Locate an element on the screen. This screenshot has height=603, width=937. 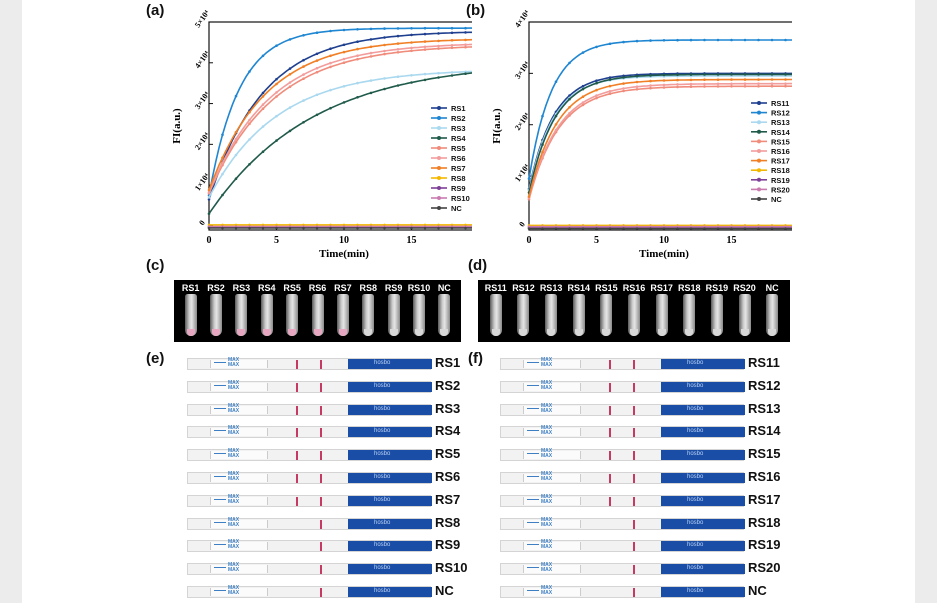
strip-label: RS10 is located at coordinates (451, 568).